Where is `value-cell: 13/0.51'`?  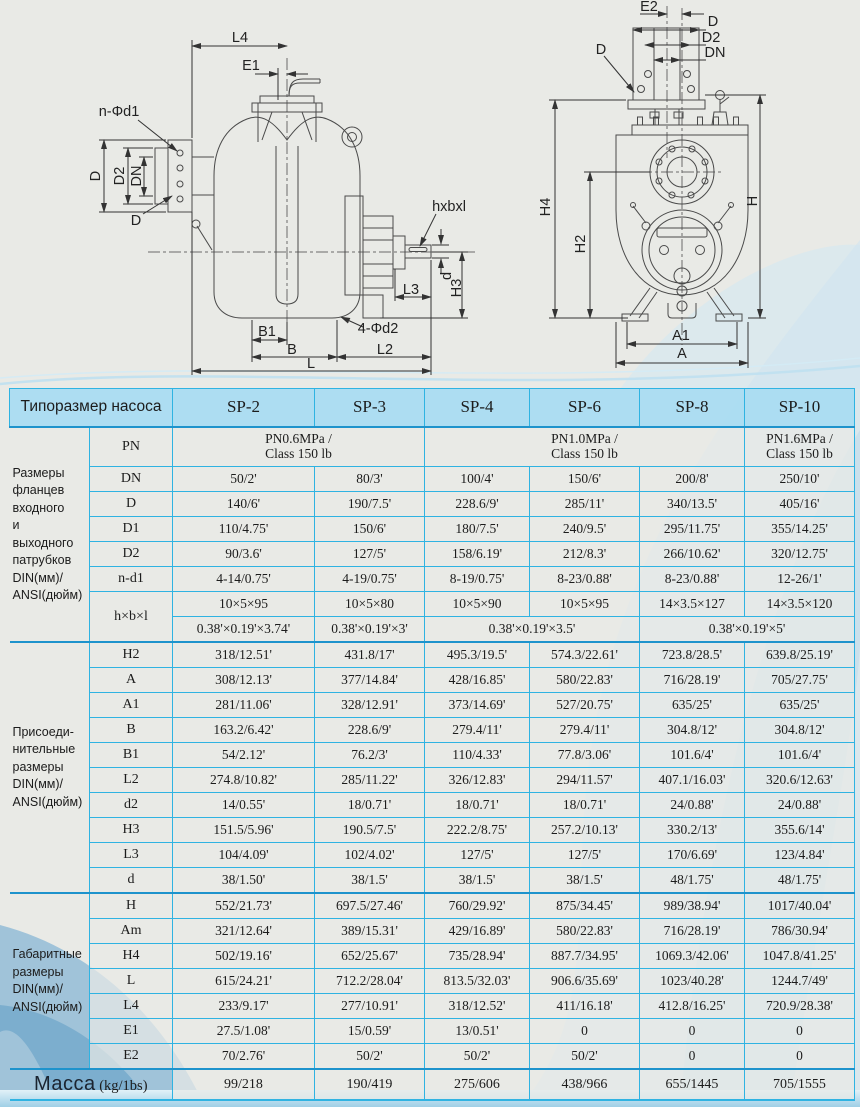
value-cell: 13/0.51' is located at coordinates (477, 1031).